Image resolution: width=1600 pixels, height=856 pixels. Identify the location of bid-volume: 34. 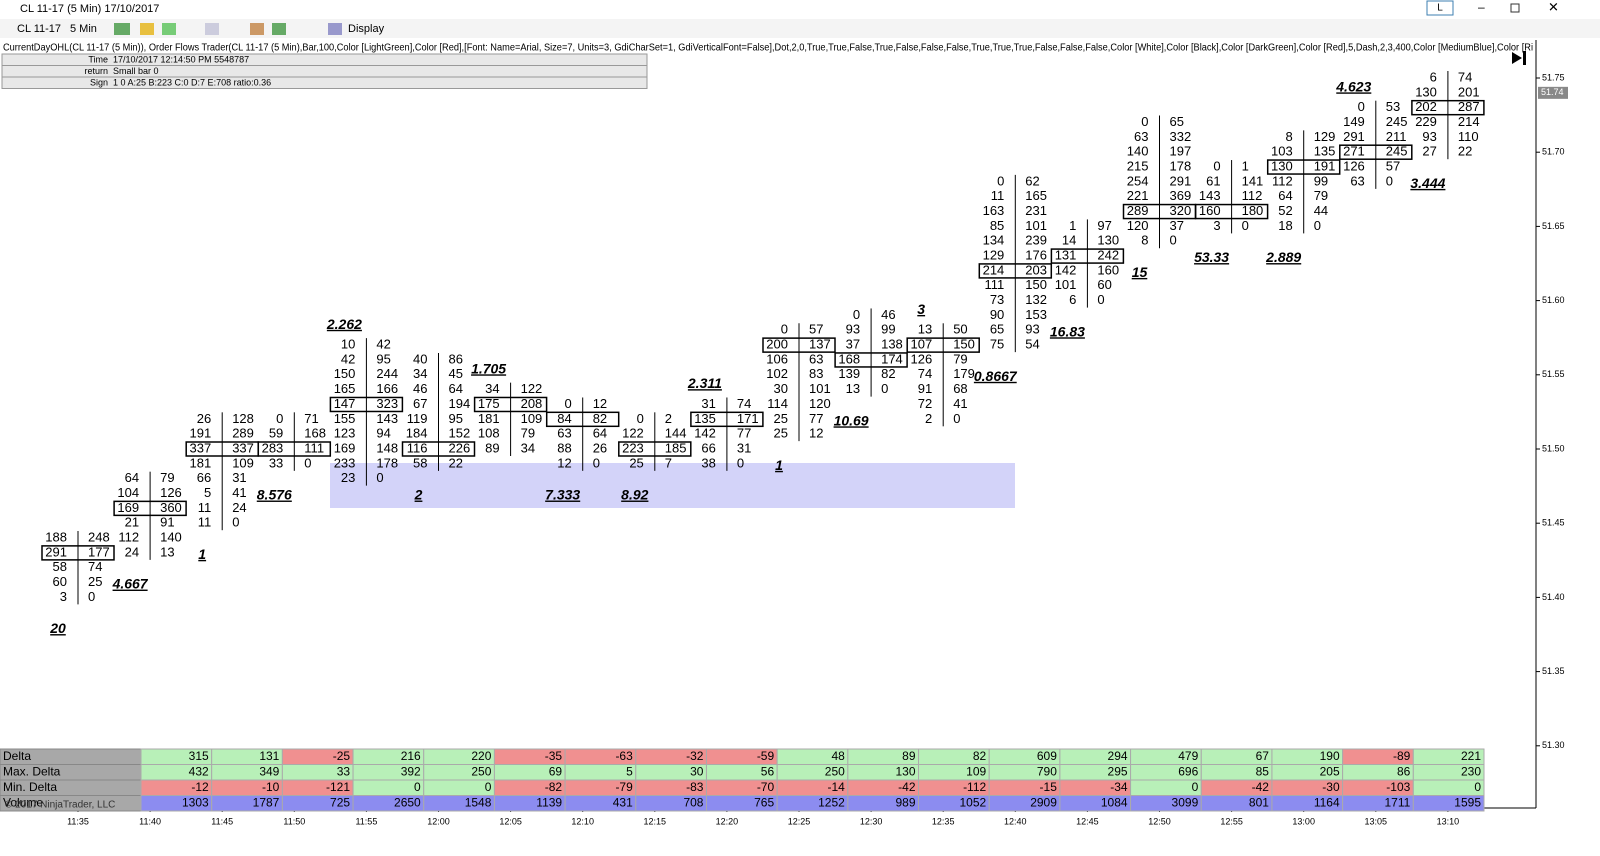
(420, 373).